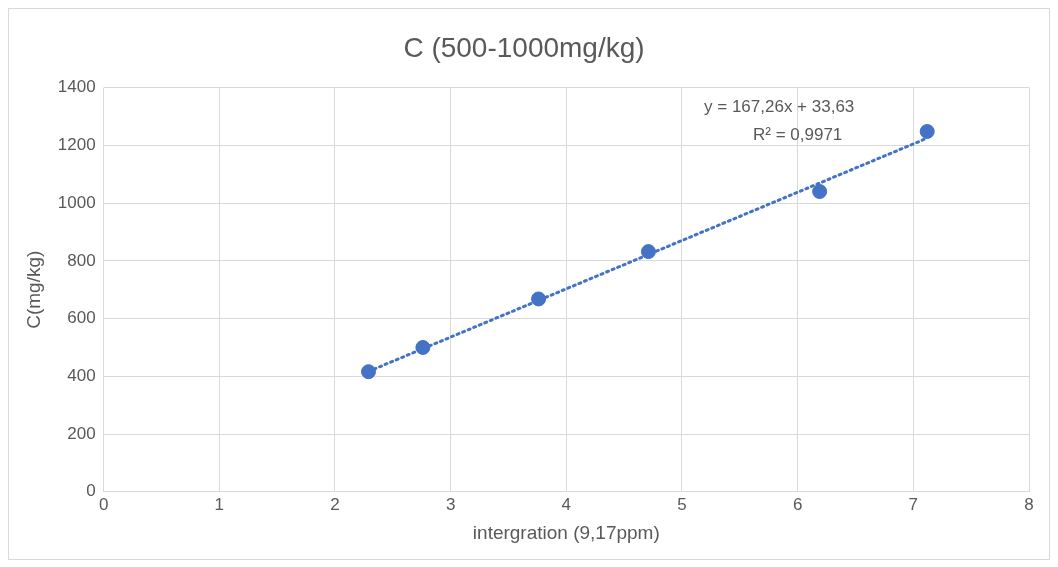 This screenshot has width=1058, height=567. I want to click on x-tick-label: 2, so click(335, 504).